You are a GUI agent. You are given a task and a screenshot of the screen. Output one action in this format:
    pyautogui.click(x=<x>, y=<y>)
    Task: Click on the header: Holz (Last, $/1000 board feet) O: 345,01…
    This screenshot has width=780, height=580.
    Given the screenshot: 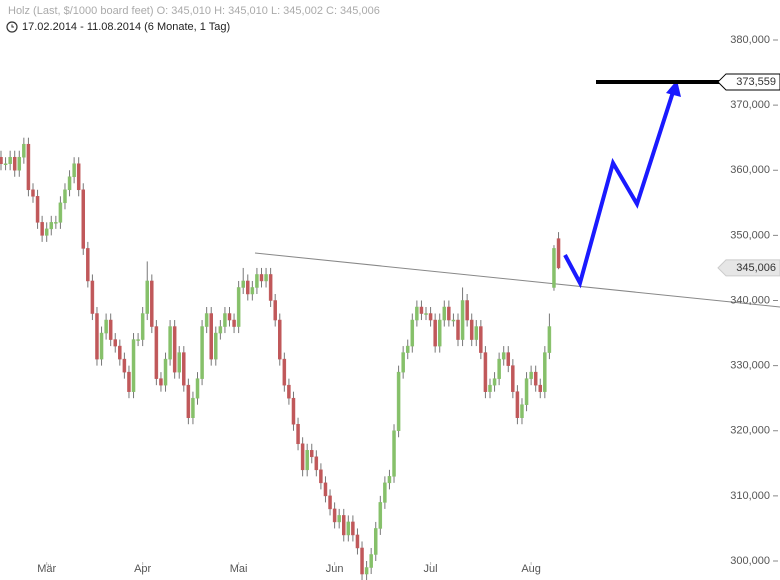 What is the action you would take?
    pyautogui.click(x=194, y=11)
    